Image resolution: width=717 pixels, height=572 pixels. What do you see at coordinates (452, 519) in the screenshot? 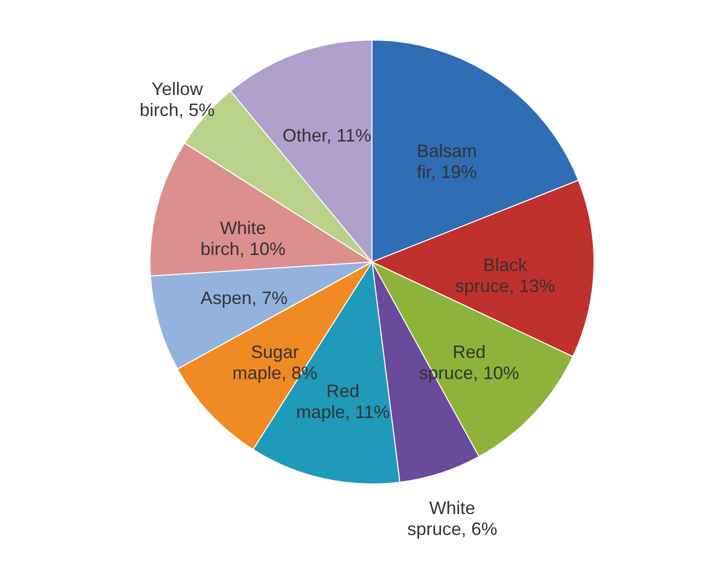
I see `slice-label: White spruce, 6%` at bounding box center [452, 519].